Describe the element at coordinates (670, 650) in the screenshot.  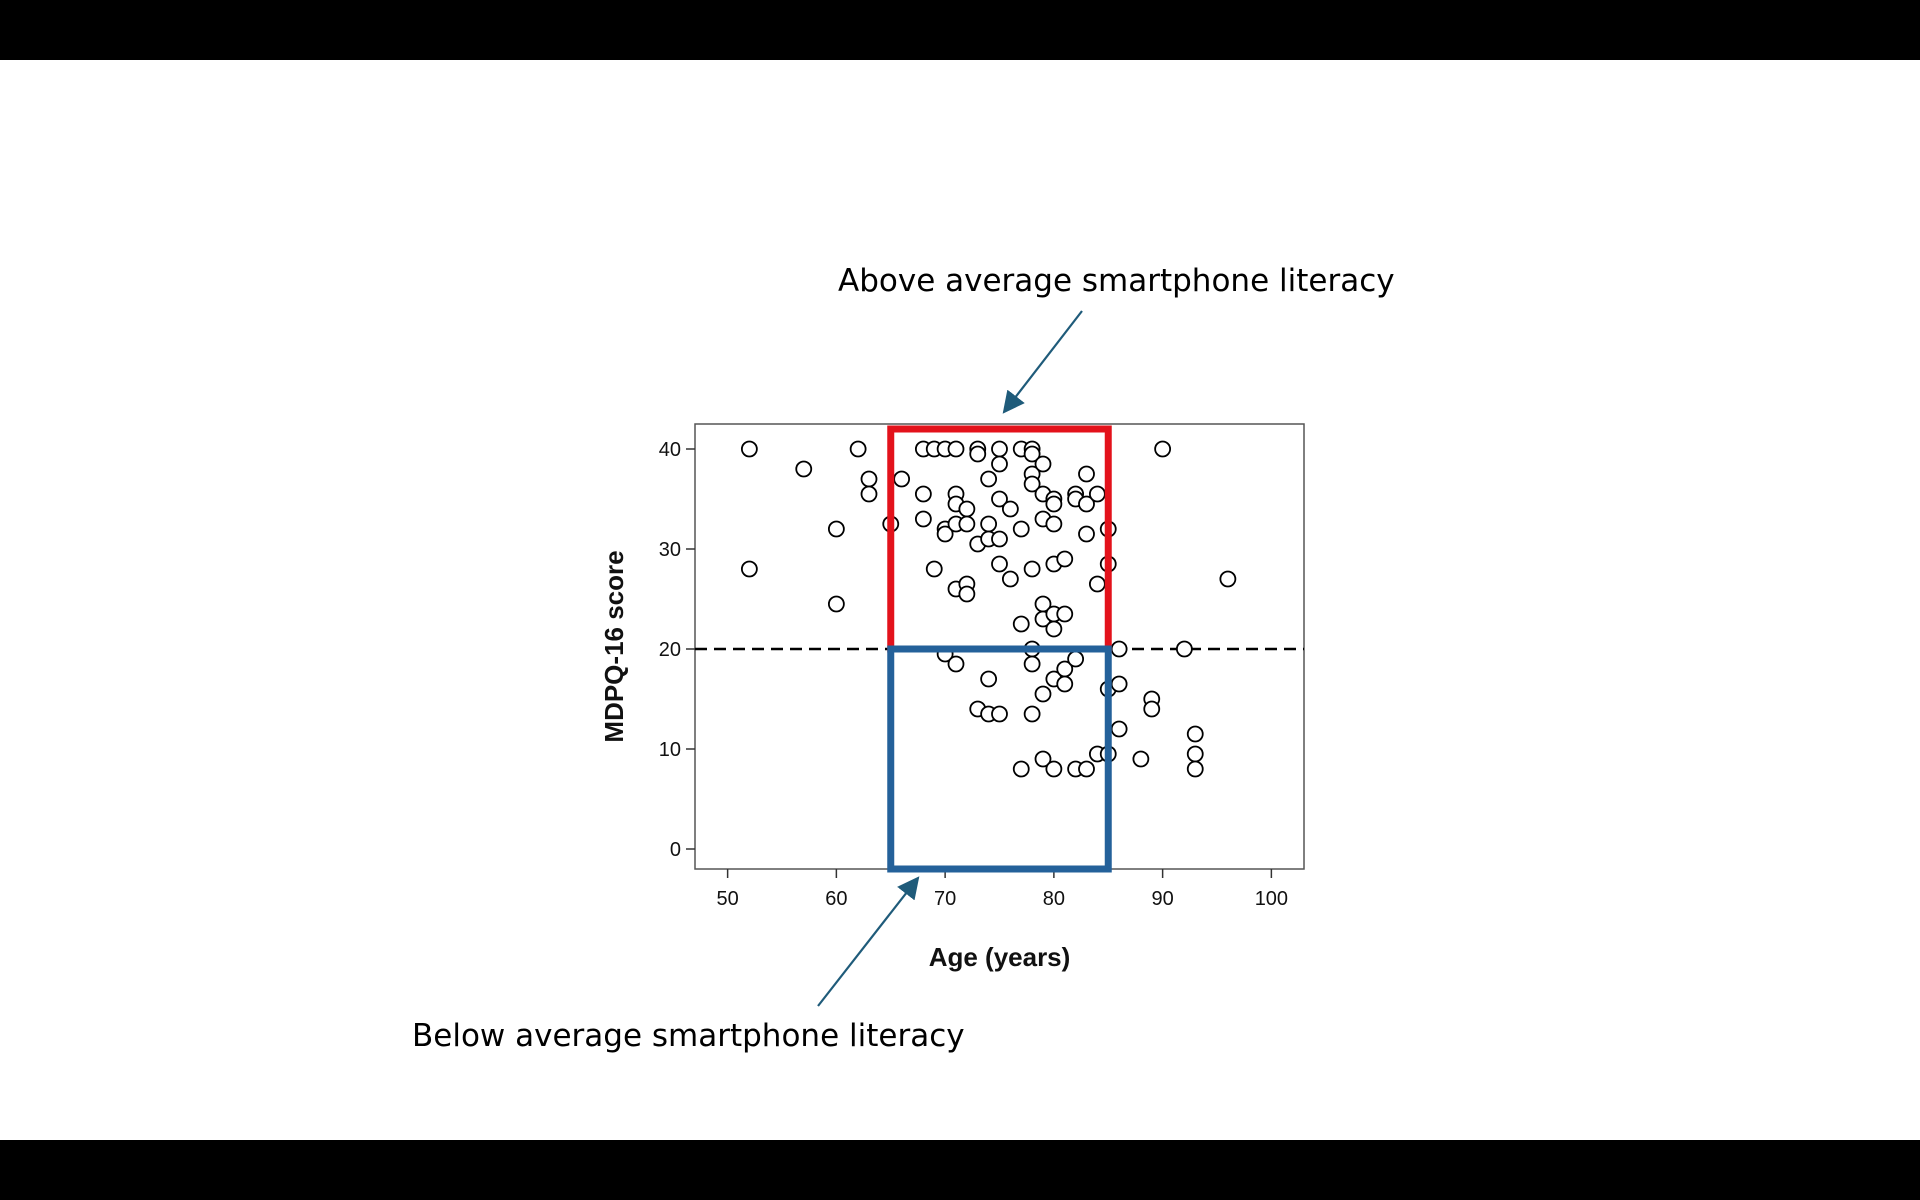
I see `y-tick-label: 20` at that location.